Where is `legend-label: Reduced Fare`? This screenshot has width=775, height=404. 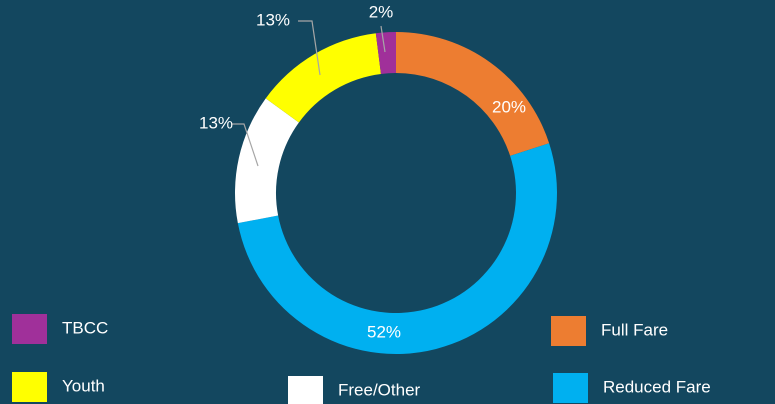
legend-label: Reduced Fare is located at coordinates (657, 386).